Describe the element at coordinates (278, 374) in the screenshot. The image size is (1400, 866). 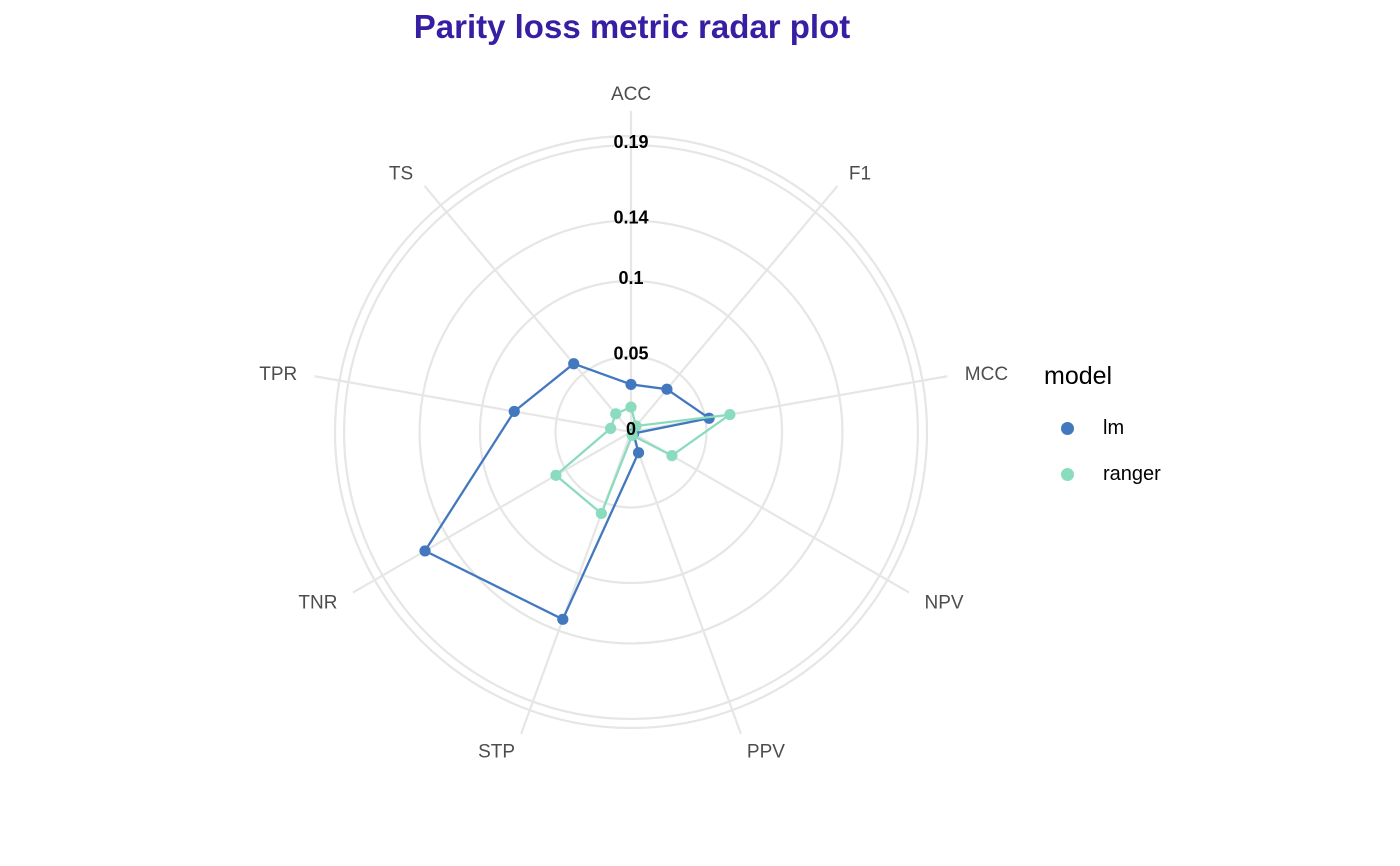
I see `axis-label-tpr: TPR` at that location.